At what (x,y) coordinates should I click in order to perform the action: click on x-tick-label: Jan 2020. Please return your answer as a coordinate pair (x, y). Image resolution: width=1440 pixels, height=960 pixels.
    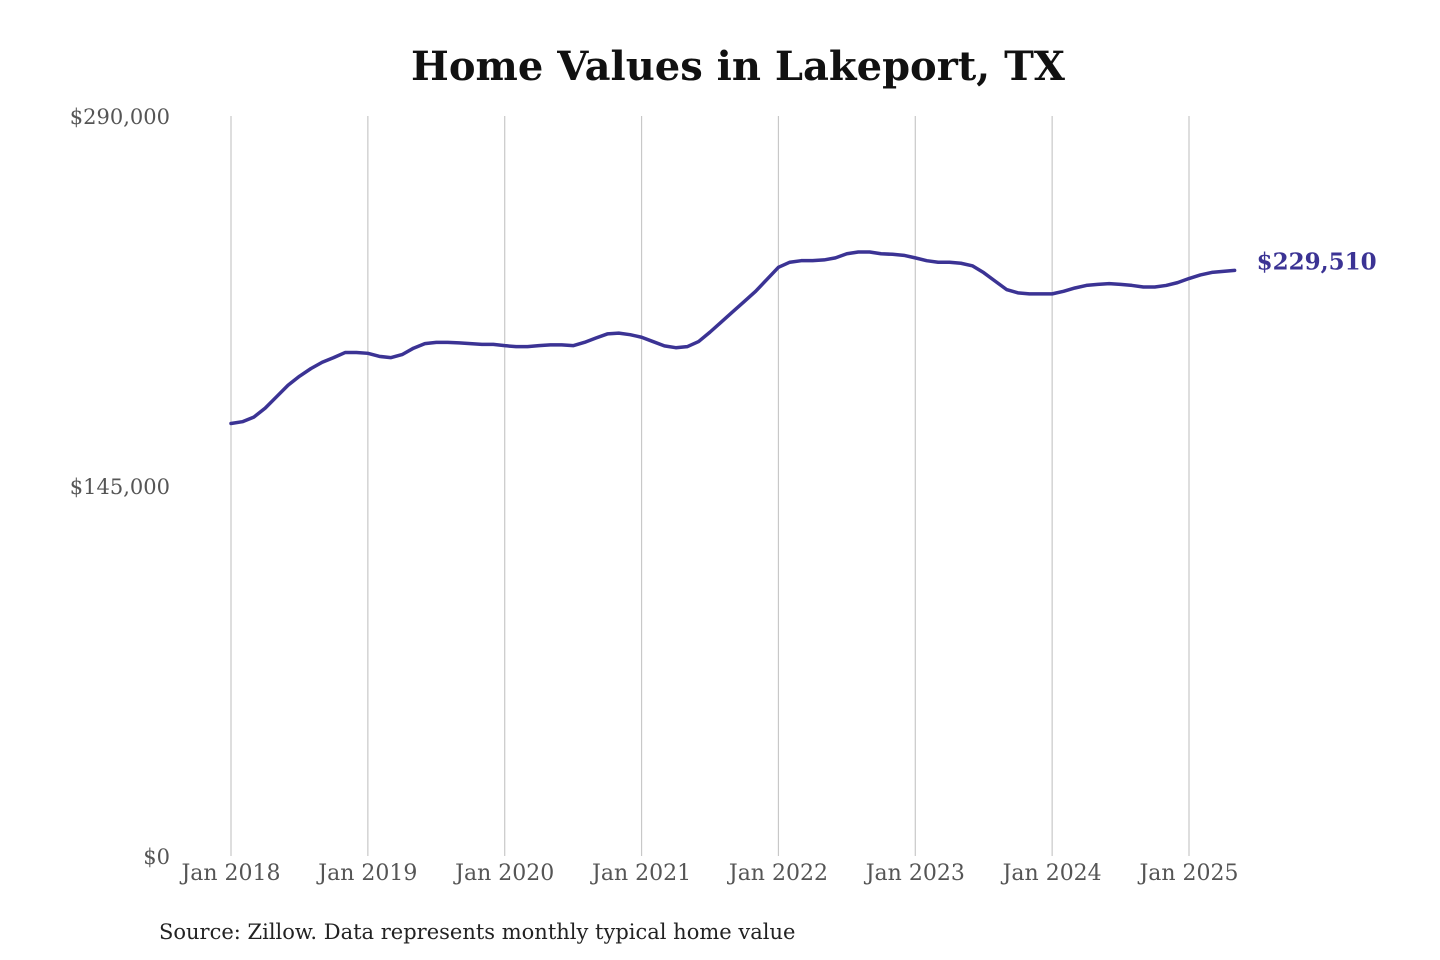
    Looking at the image, I should click on (503, 873).